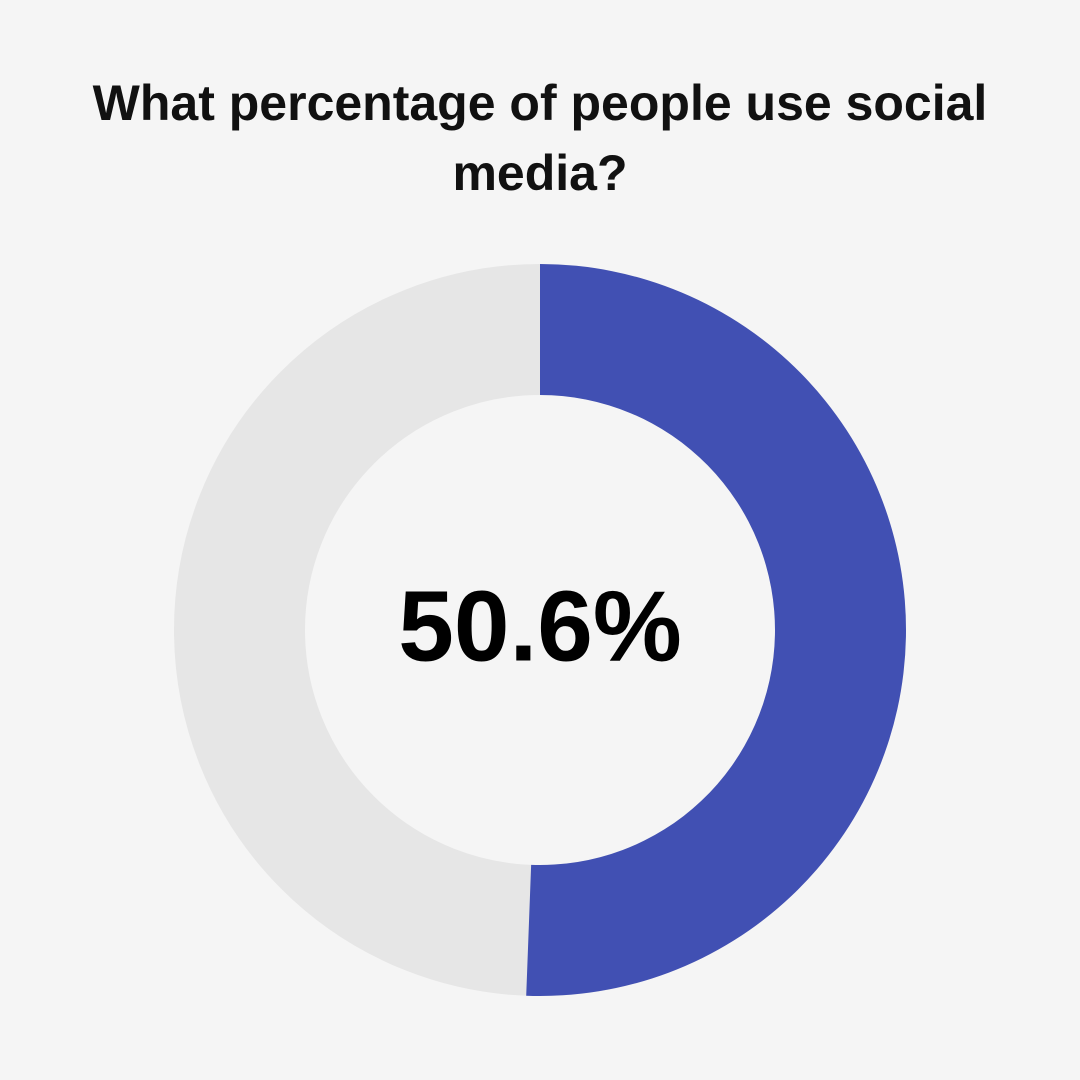 This screenshot has height=1080, width=1080. I want to click on center-label: 50.6%, so click(540, 626).